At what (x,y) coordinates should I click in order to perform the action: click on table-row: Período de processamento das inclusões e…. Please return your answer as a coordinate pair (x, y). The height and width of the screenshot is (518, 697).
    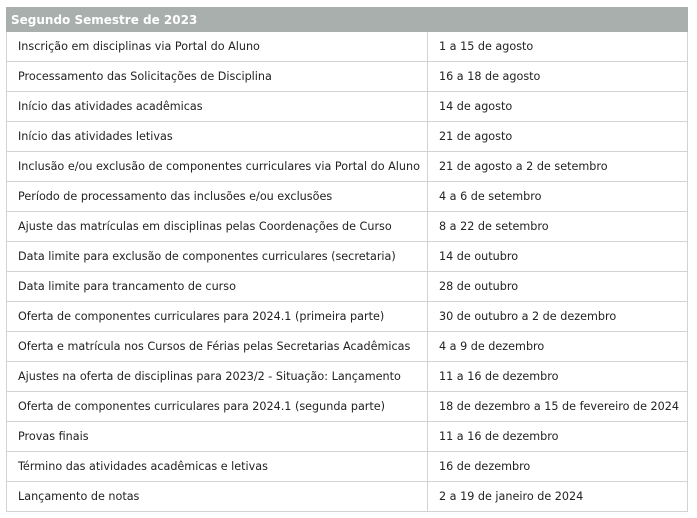
    Looking at the image, I should click on (347, 196).